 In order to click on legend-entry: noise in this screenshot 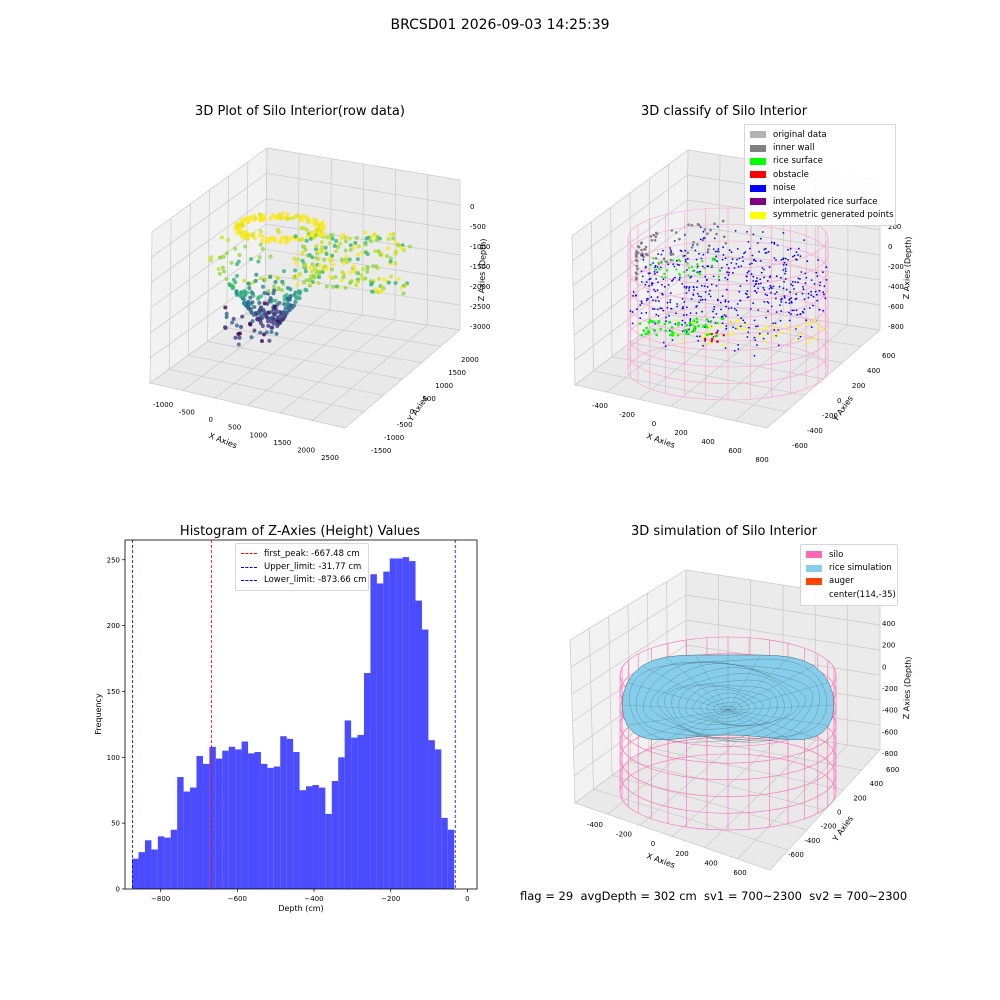, I will do `click(820, 188)`.